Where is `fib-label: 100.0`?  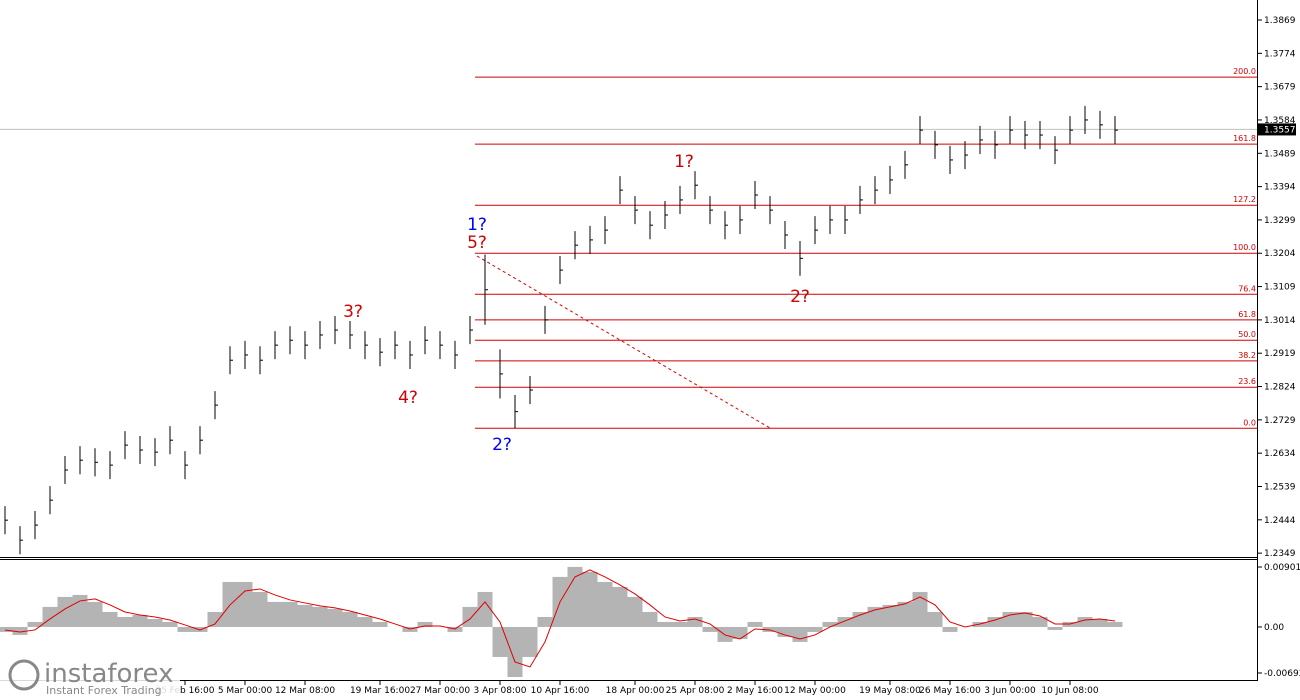
fib-label: 100.0 is located at coordinates (1244, 247).